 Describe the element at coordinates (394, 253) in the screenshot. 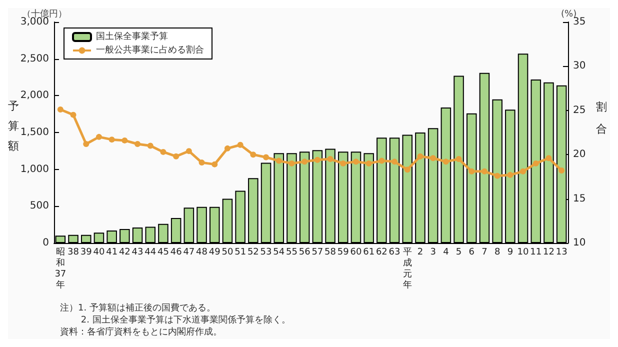

I see `x-tick-label: 63` at that location.